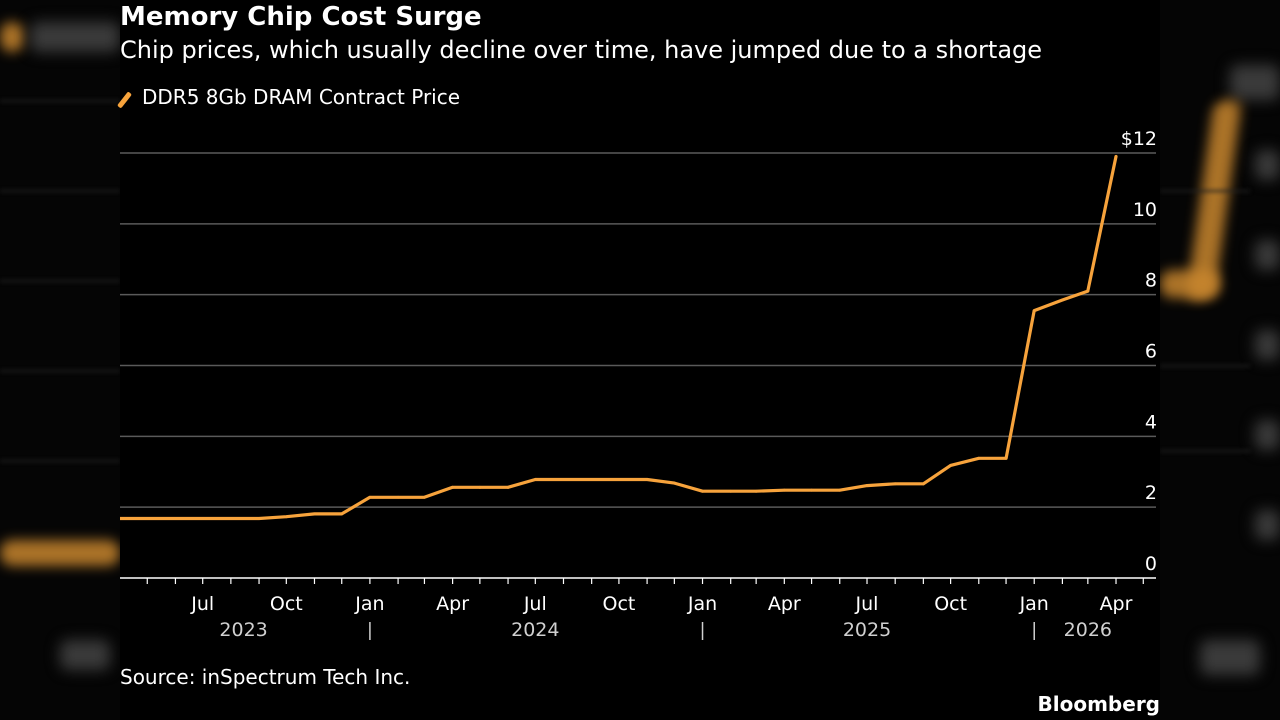  I want to click on legend: DDR5 8Gb DRAM Contract Price, so click(290, 97).